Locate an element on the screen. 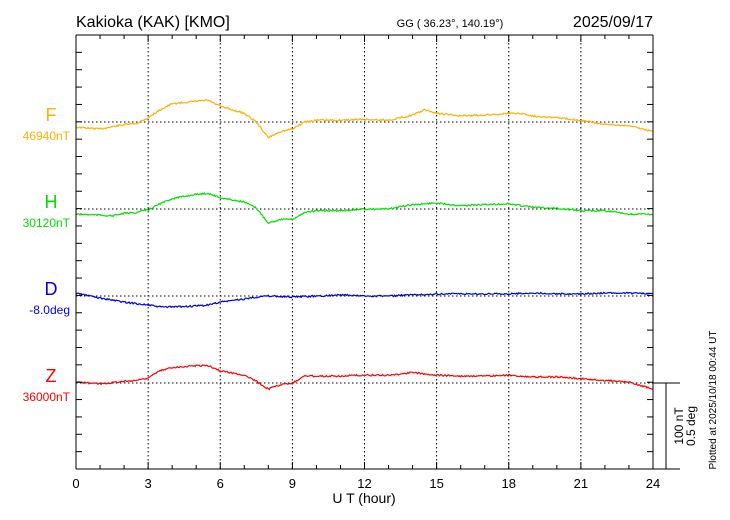  series-name-d: D is located at coordinates (51, 289).